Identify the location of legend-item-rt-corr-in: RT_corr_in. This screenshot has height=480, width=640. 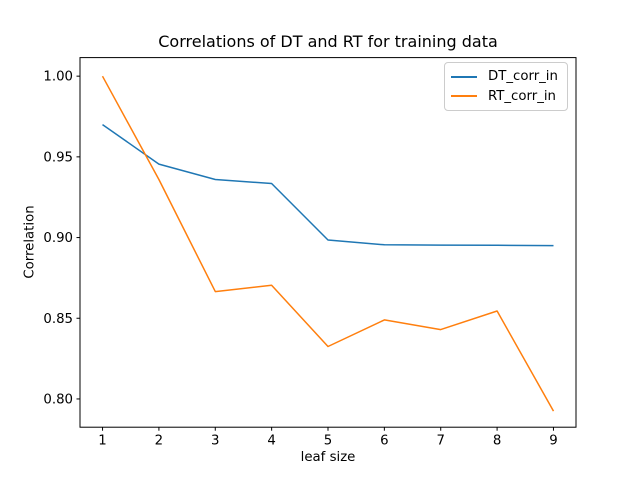
(506, 97).